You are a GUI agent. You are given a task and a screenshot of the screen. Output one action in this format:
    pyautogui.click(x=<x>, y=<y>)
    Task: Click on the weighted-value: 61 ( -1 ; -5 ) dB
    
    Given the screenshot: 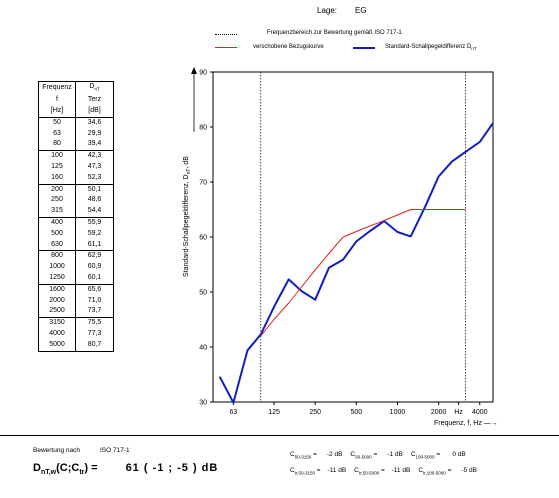 What is the action you would take?
    pyautogui.click(x=172, y=468)
    